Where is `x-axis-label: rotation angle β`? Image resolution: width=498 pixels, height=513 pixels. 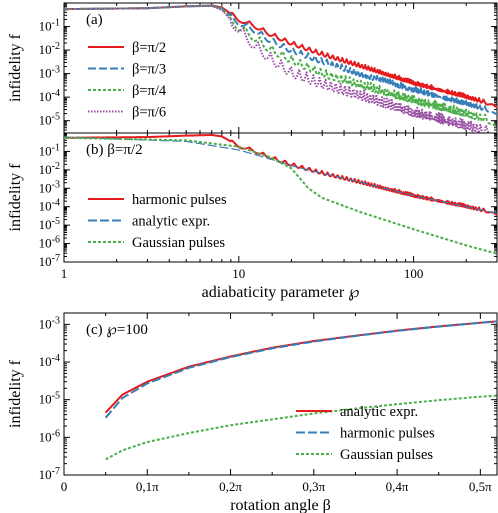
x-axis-label: rotation angle β is located at coordinates (280, 505).